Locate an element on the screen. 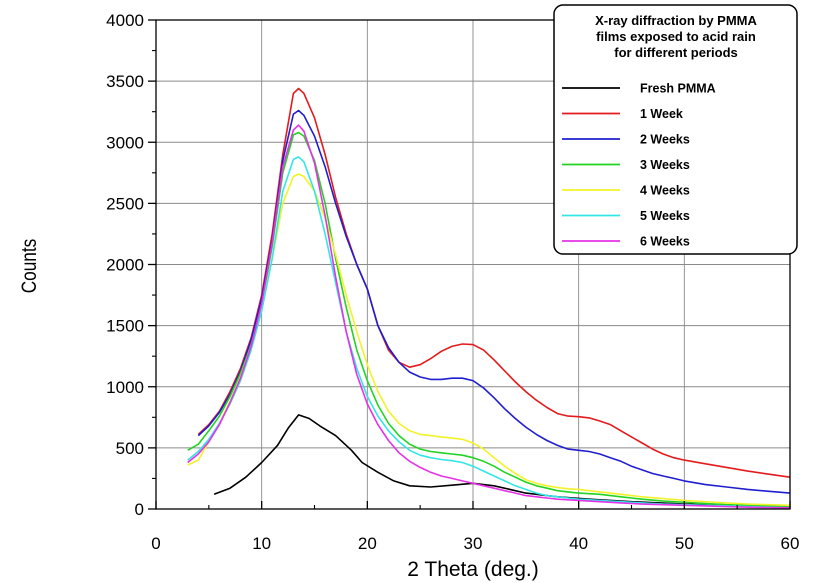 This screenshot has width=813, height=583. y-tick-label-2500: 2500 is located at coordinates (125, 203).